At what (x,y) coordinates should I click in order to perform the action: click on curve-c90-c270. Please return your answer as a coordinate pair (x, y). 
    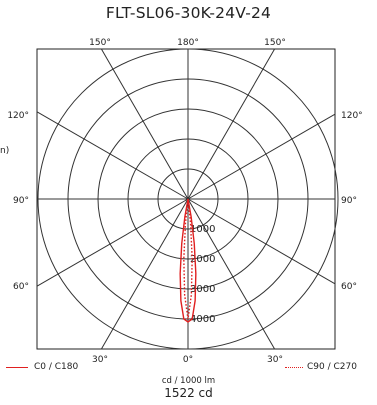
    Looking at the image, I should click on (188, 259).